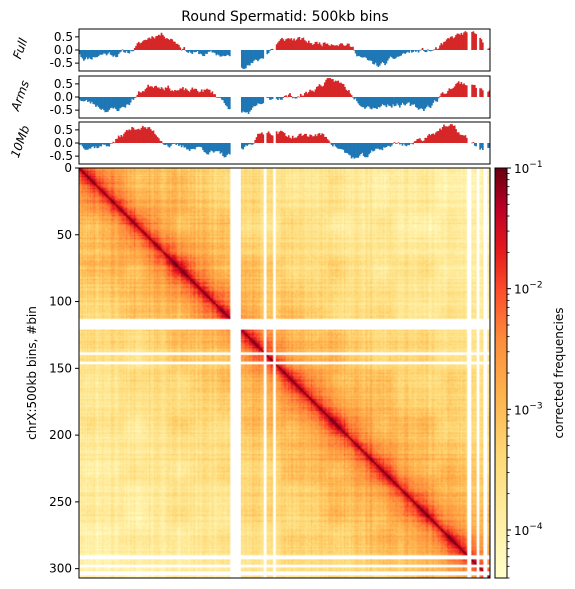 The image size is (575, 589). I want to click on colorbar-tick-label: 10−4, so click(528, 530).